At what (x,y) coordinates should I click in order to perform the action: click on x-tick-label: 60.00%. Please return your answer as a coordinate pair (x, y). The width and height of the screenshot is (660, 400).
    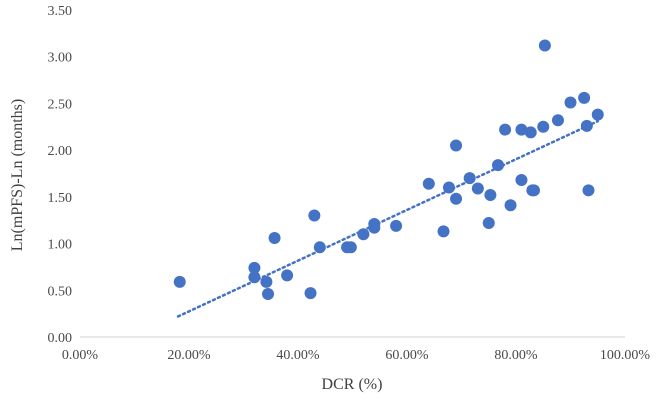
    Looking at the image, I should click on (407, 355).